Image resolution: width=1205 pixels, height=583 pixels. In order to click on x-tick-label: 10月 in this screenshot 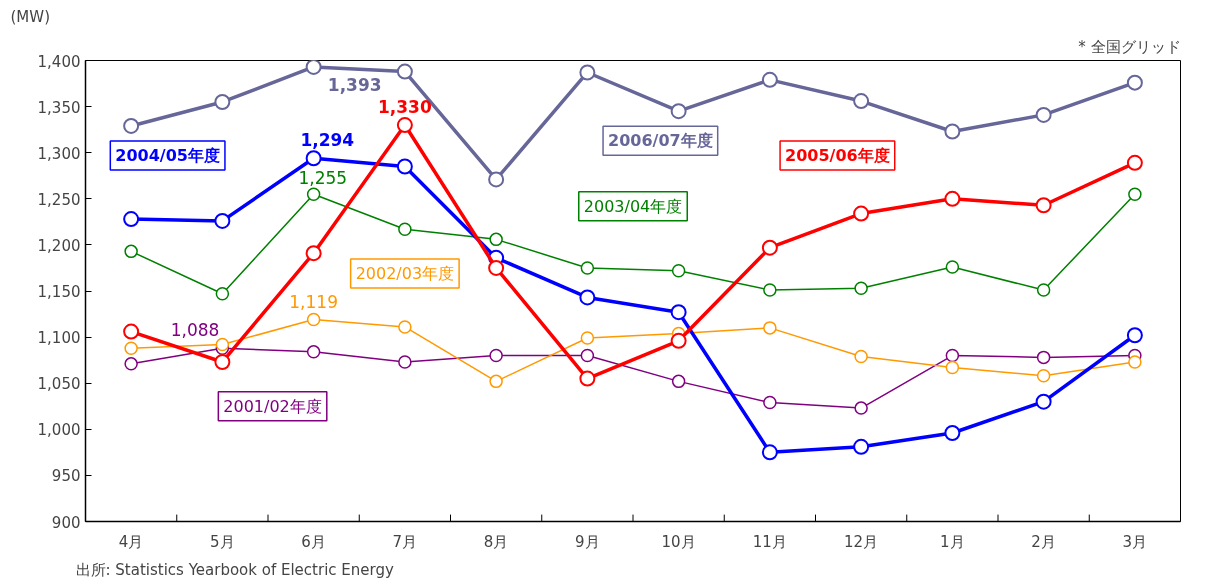, I will do `click(678, 541)`.